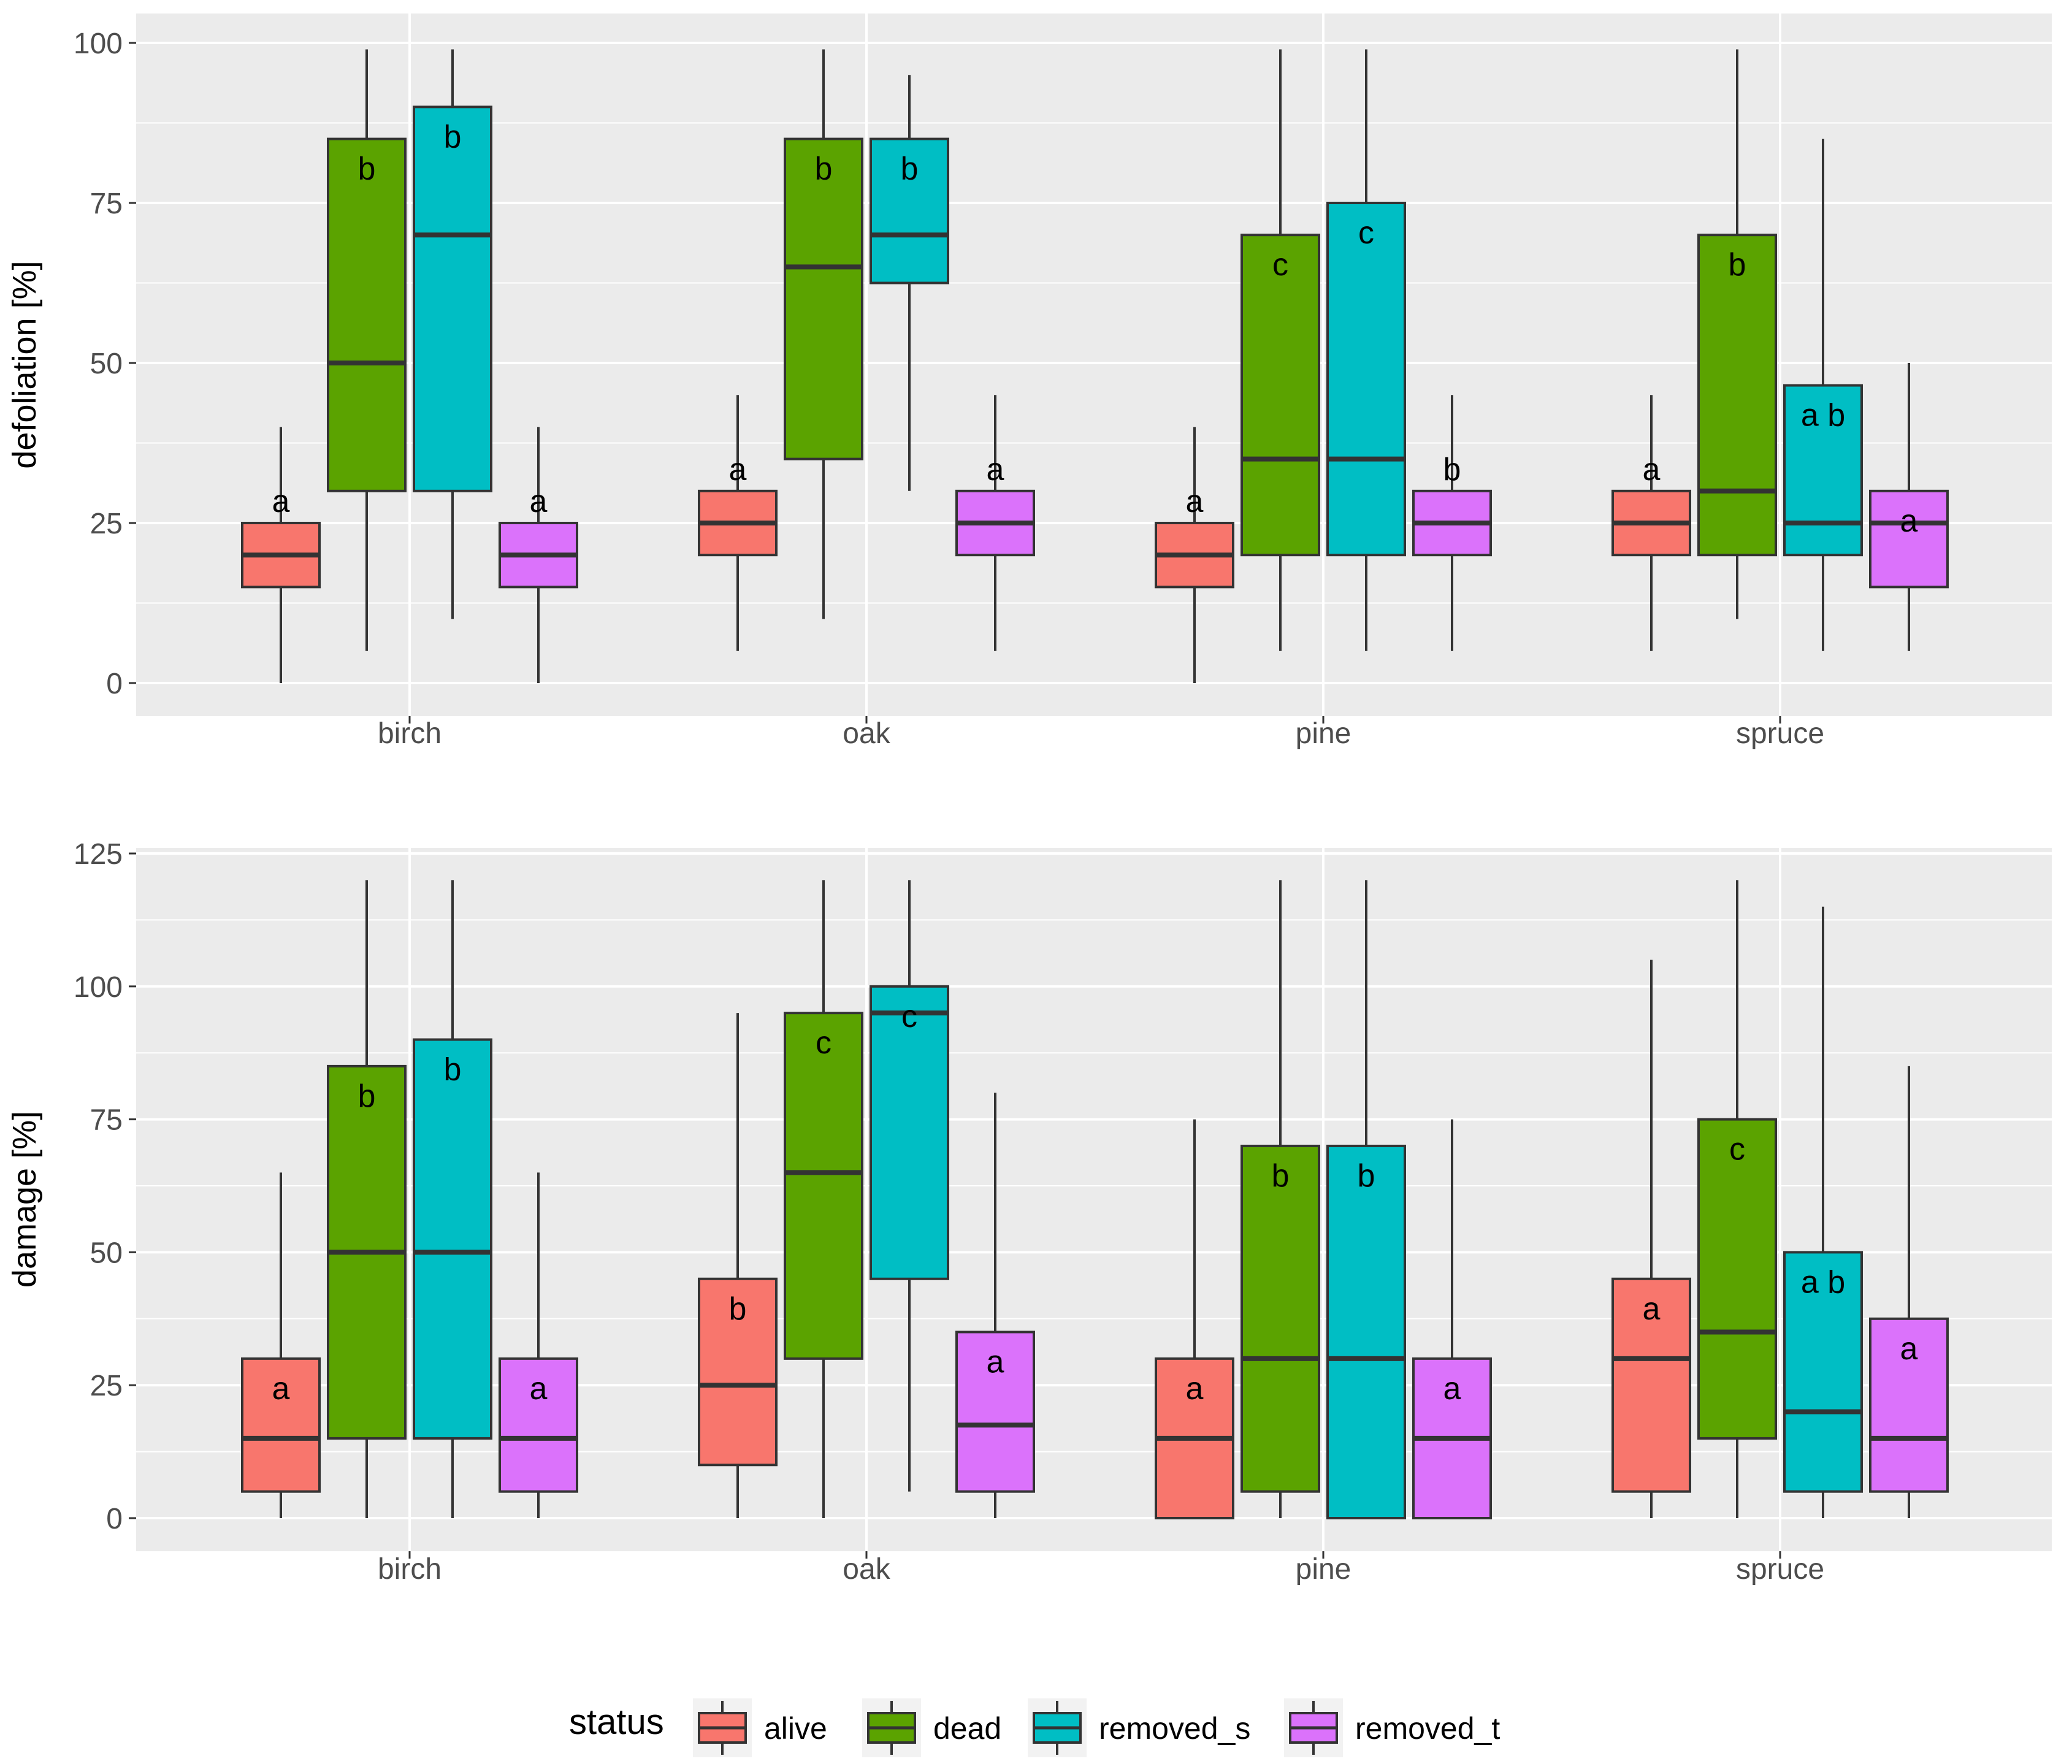  What do you see at coordinates (1174, 1728) in the screenshot?
I see `legend-label: removed_s` at bounding box center [1174, 1728].